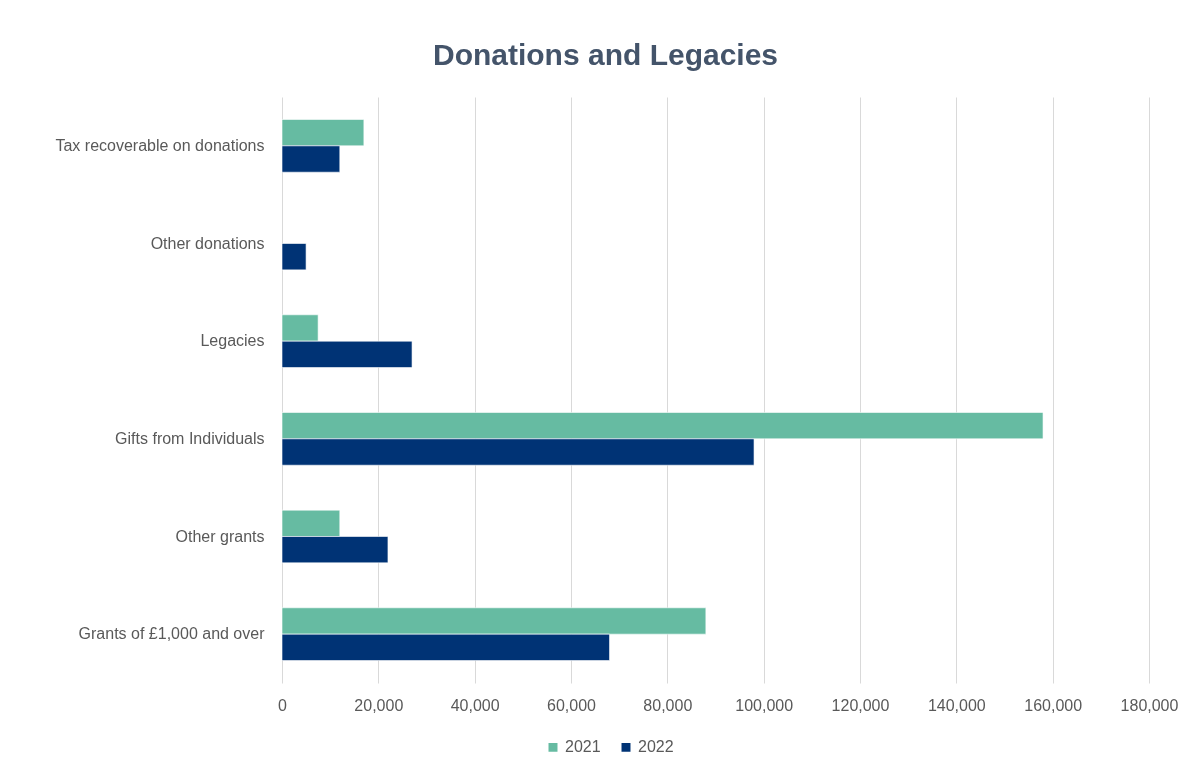 Image resolution: width=1192 pixels, height=771 pixels. Describe the element at coordinates (583, 747) in the screenshot. I see `legend-label: 2021` at that location.